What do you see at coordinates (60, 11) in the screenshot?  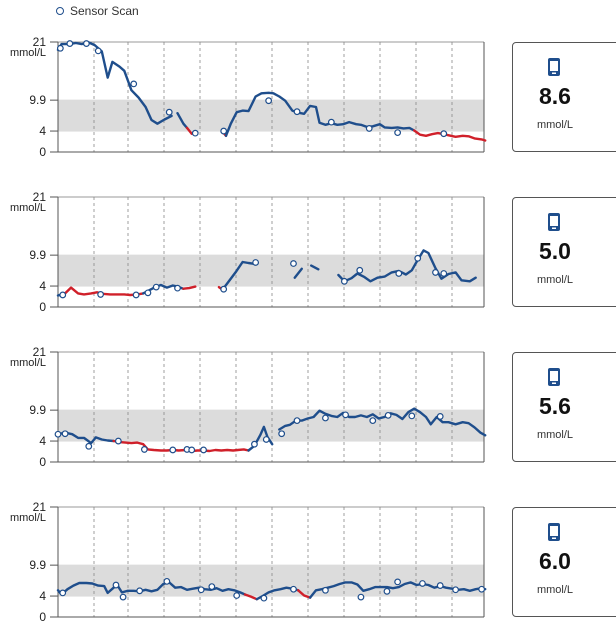 I see `scan-marker-legend-icon` at bounding box center [60, 11].